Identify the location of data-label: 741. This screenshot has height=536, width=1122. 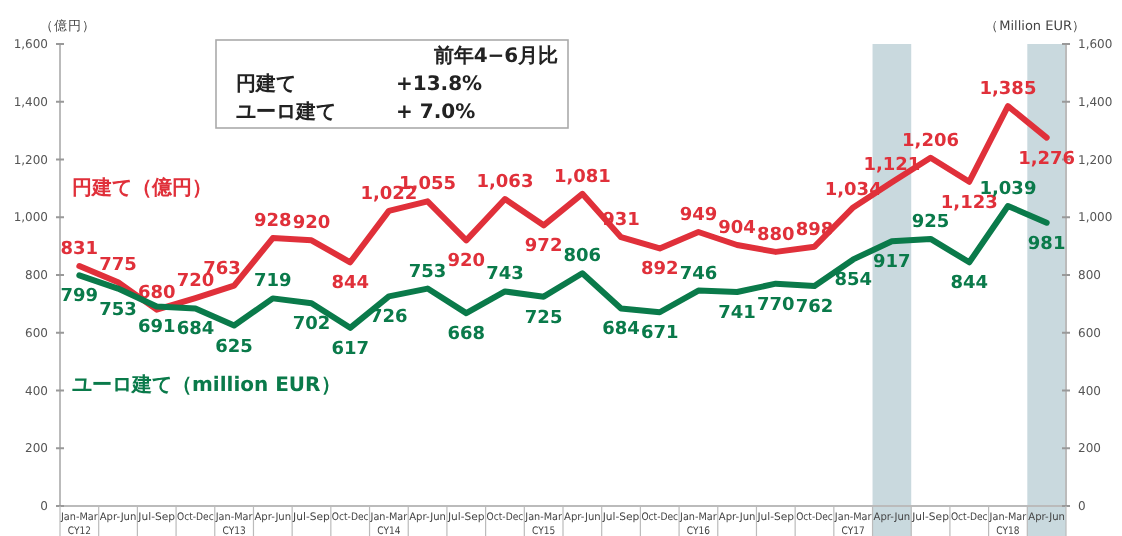
(737, 314).